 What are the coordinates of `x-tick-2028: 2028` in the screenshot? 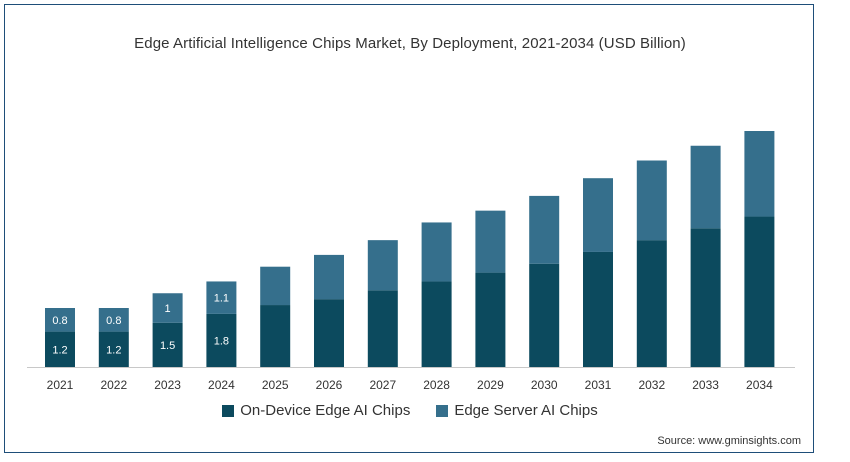 It's located at (436, 385).